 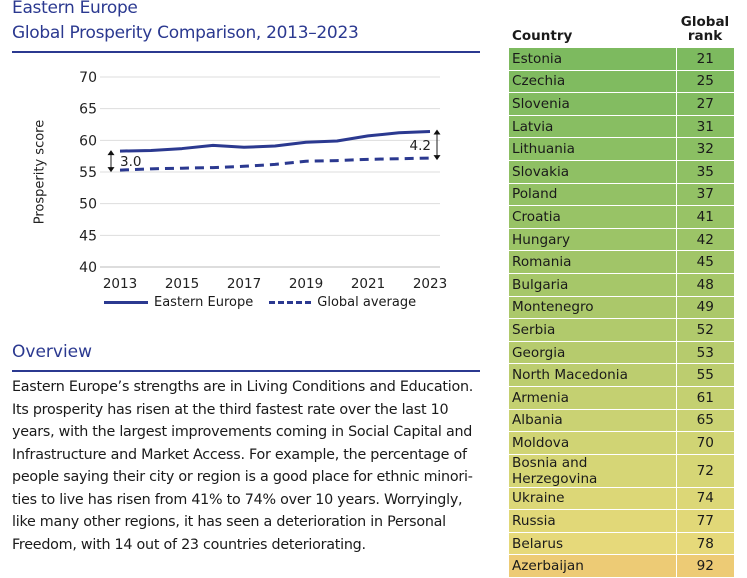 I want to click on country-name: Bosnia and Herzegovina, so click(x=592, y=470).